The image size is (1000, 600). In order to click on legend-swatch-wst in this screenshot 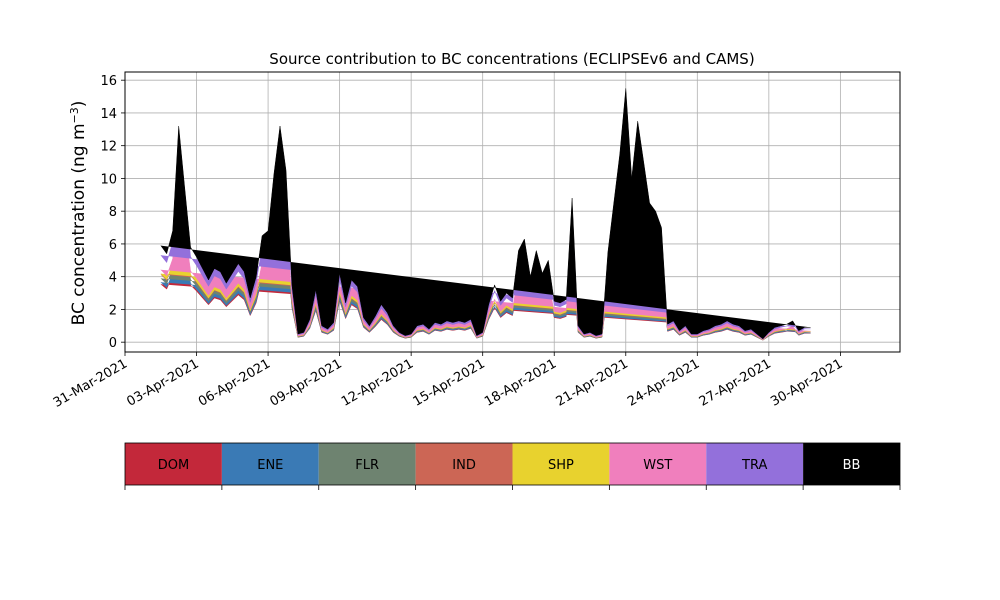, I will do `click(658, 464)`.